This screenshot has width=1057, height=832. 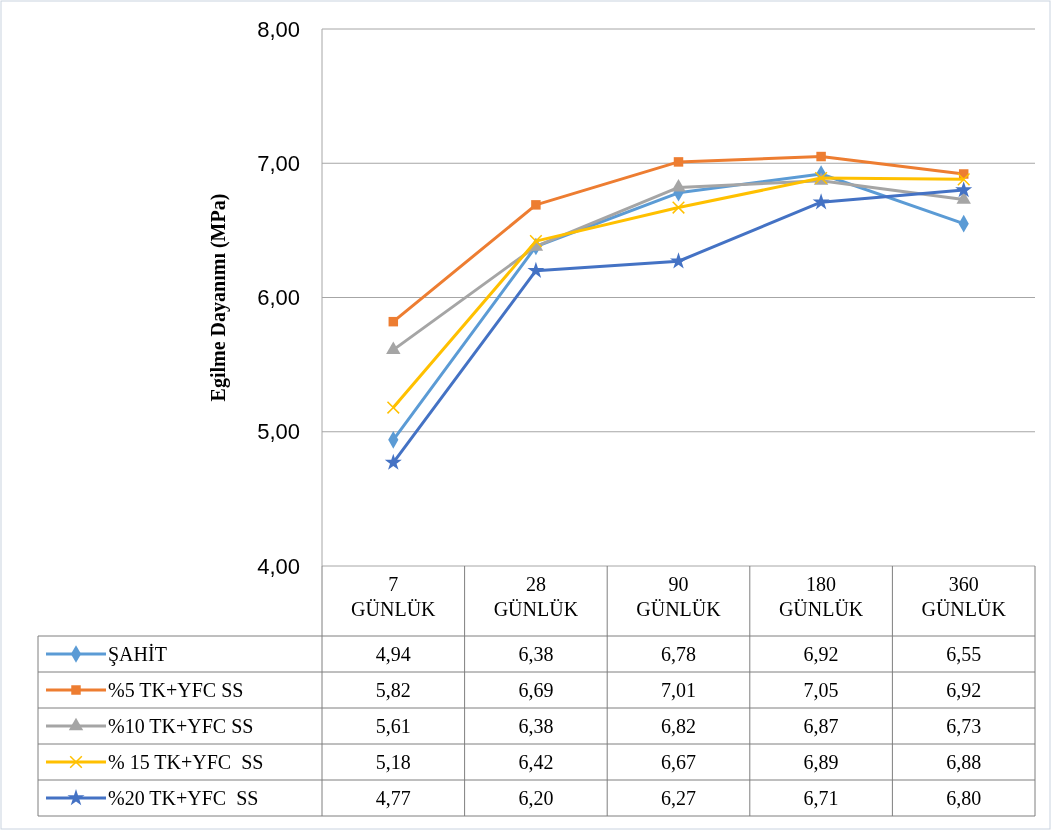 I want to click on data-label: 6,73, so click(x=964, y=726).